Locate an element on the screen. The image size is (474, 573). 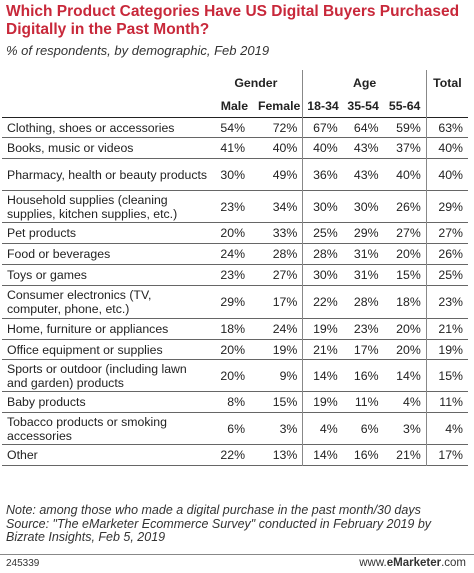
value-cell-female: 28% is located at coordinates (277, 254).